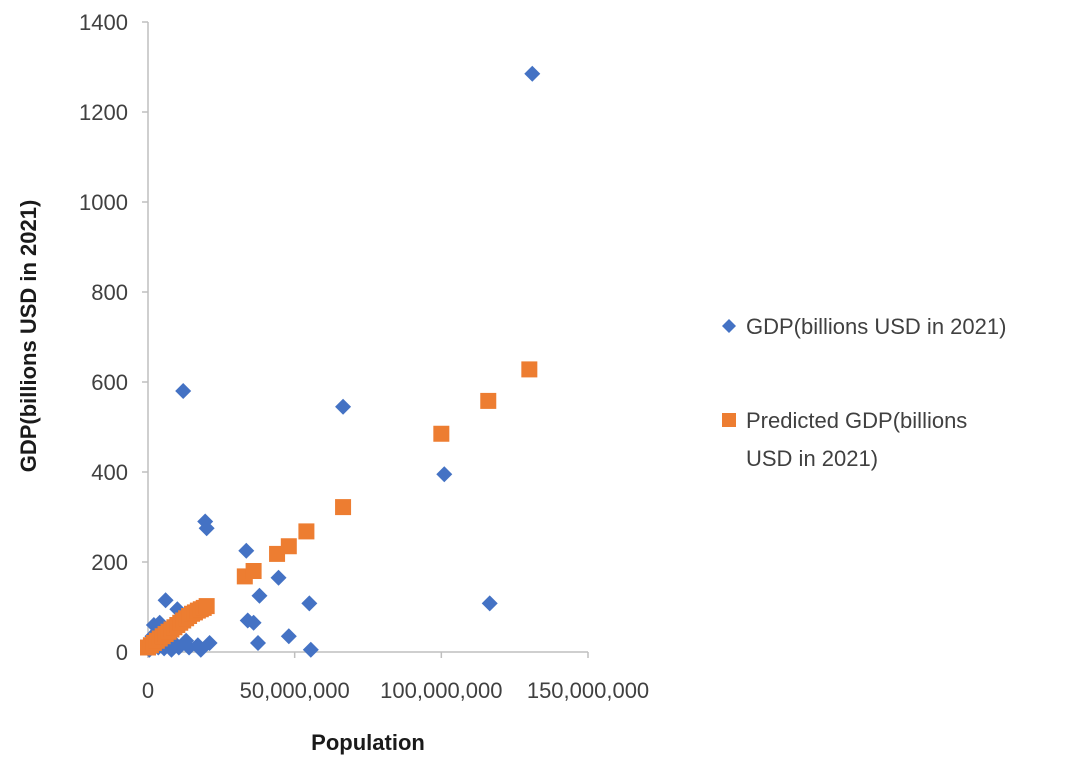 This screenshot has height=758, width=1082. Describe the element at coordinates (295, 690) in the screenshot. I see `x-tick-label: 50,000,000` at that location.